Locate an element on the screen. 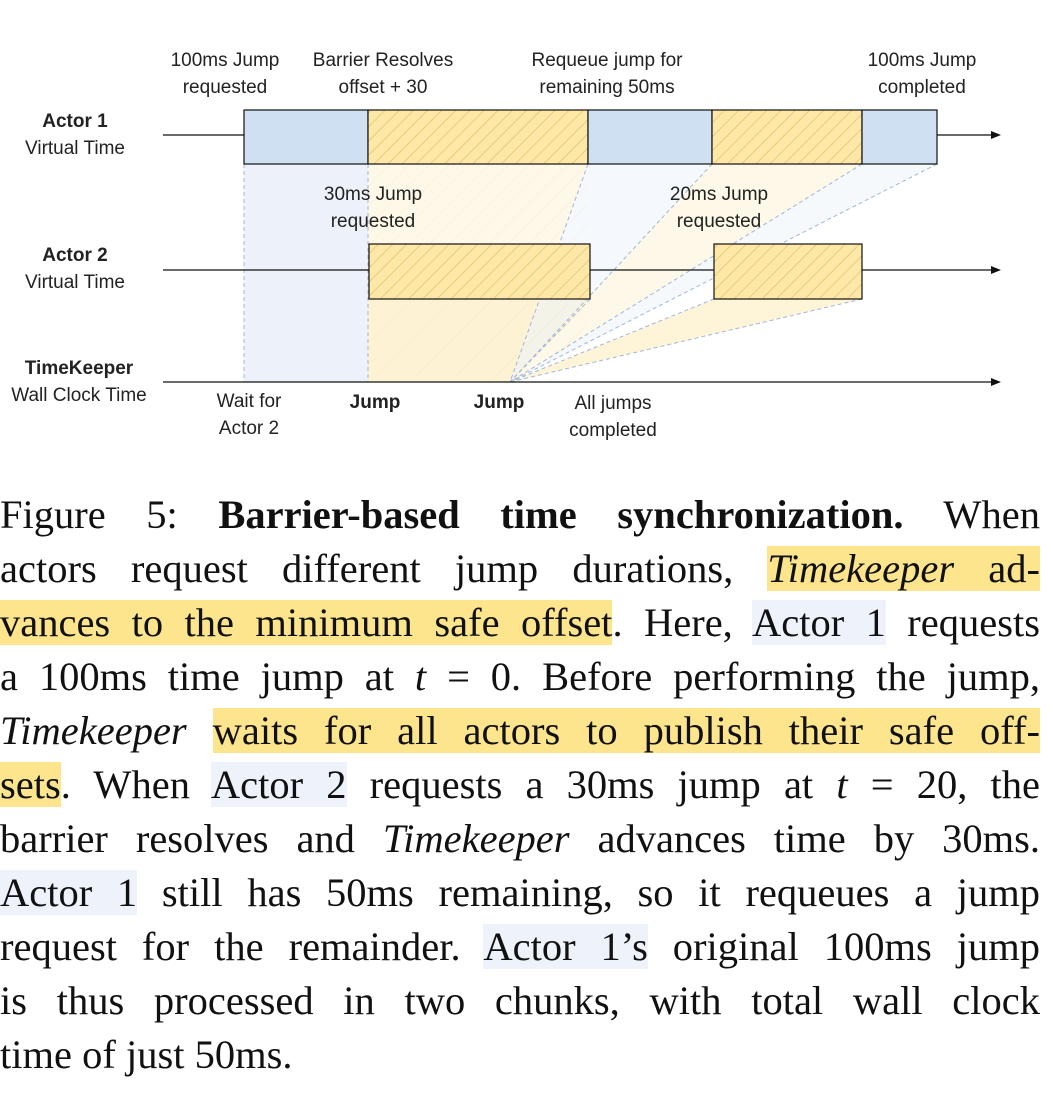  caption-text: request for the remainder. is located at coordinates (242, 946).